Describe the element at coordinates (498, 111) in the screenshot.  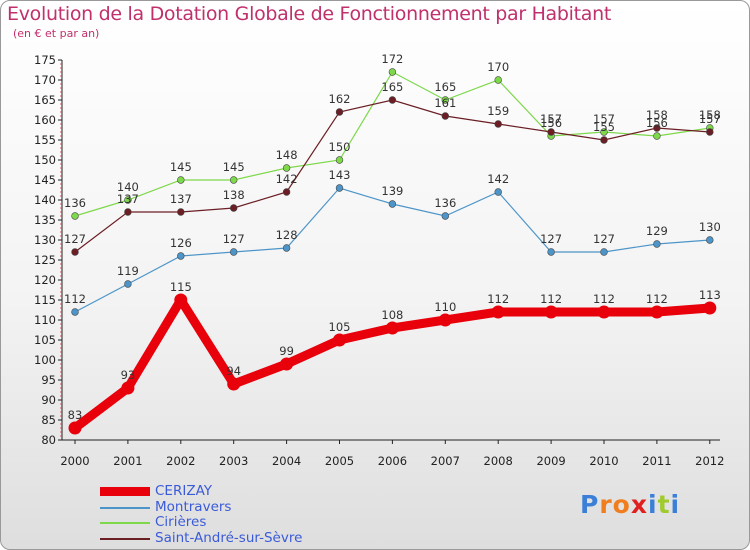
I see `data-label: 159` at that location.